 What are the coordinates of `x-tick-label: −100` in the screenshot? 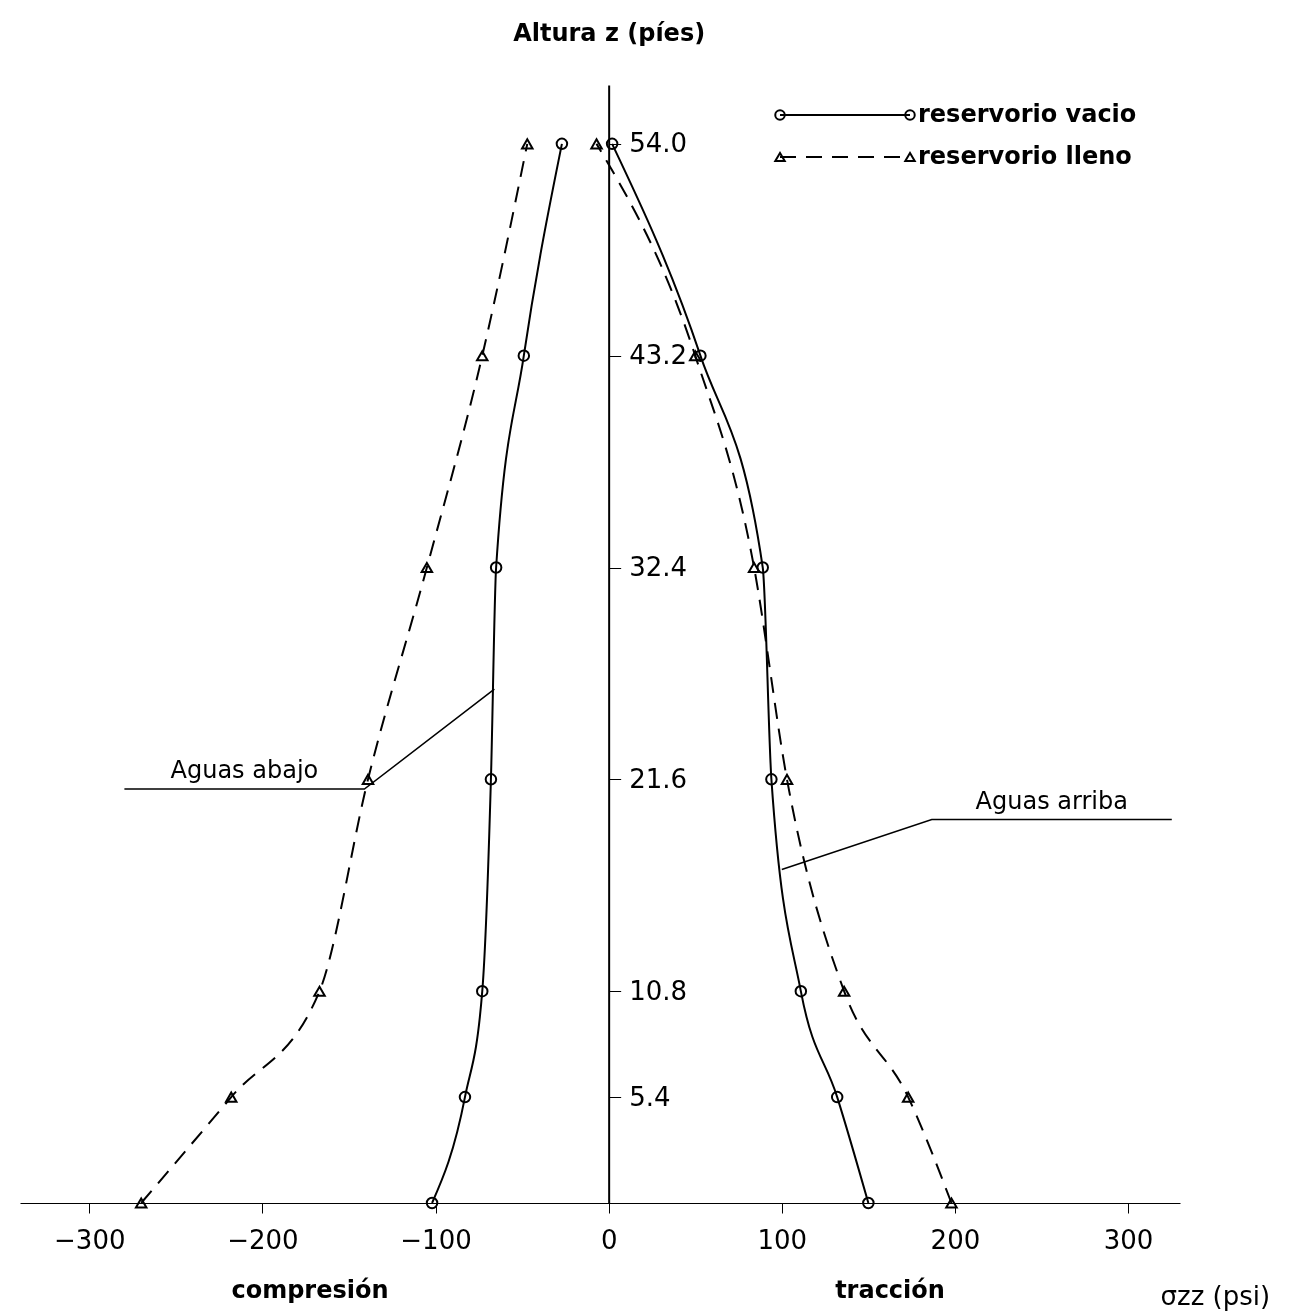 It's located at (436, 1239).